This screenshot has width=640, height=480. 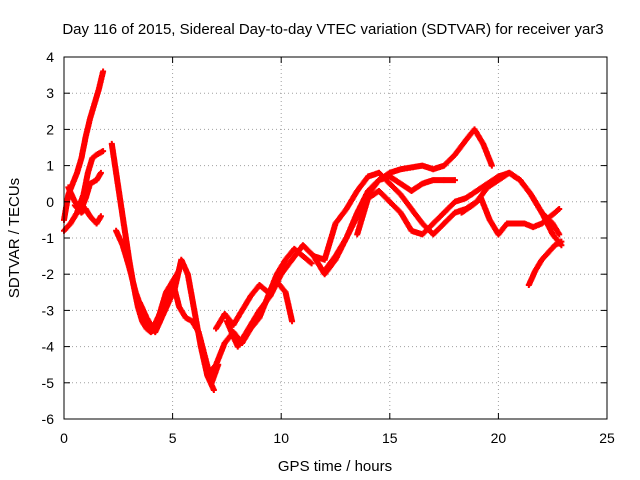 I want to click on x-tick-label: 25, so click(x=607, y=438).